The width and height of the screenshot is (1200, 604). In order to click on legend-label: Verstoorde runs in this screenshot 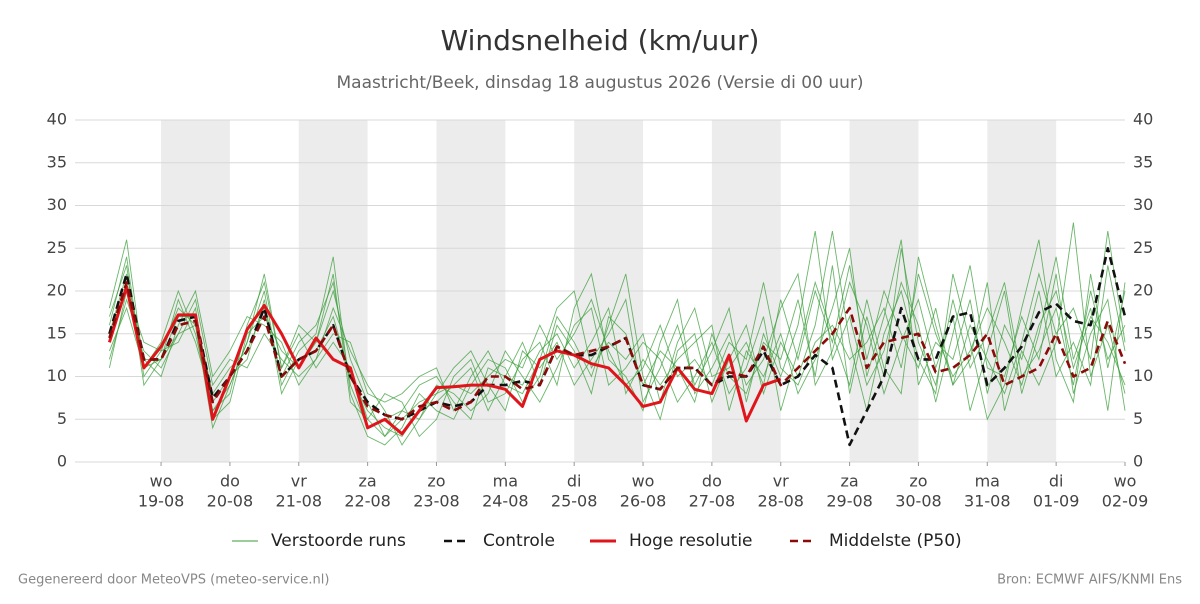, I will do `click(338, 541)`.